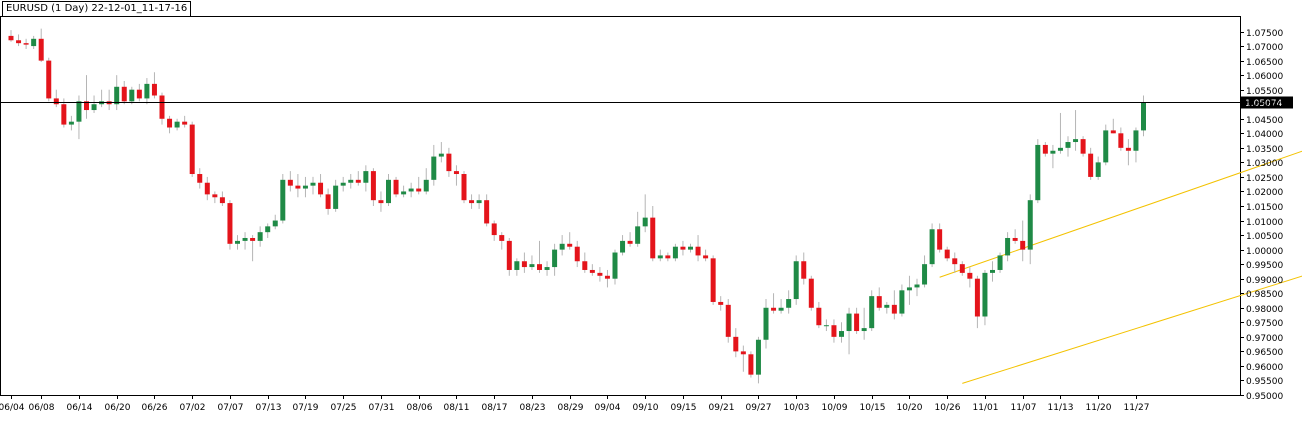 The image size is (1302, 439). I want to click on y-tick-label: 1.03500, so click(1264, 150).